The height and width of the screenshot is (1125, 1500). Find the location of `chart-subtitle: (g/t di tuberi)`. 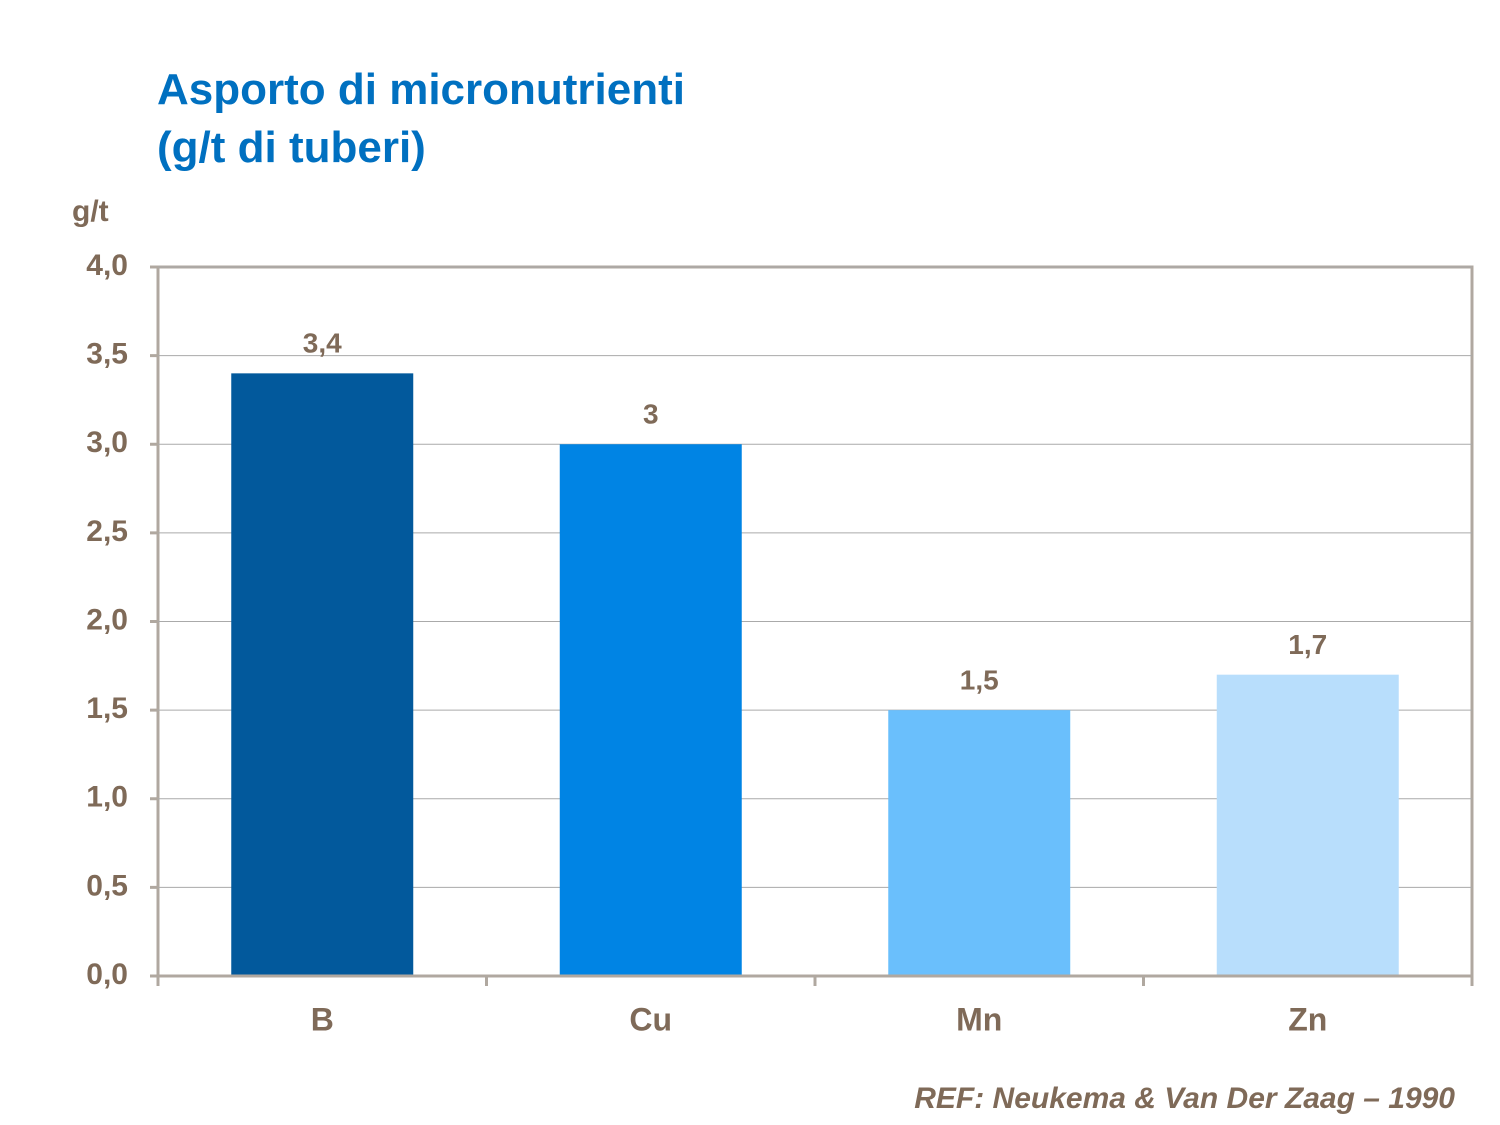

chart-subtitle: (g/t di tuberi) is located at coordinates (291, 147).